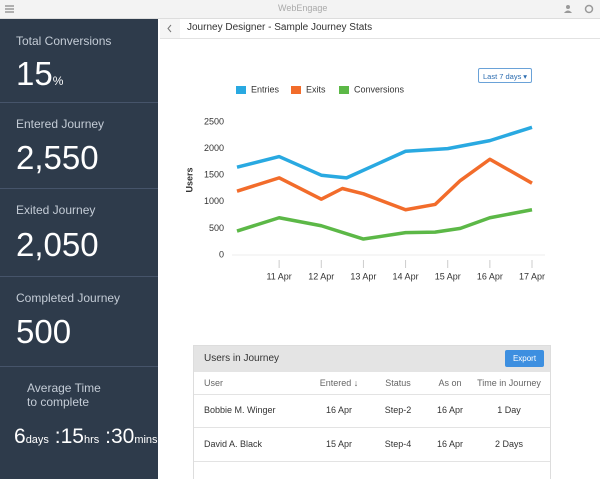 This screenshot has height=479, width=600. What do you see at coordinates (398, 444) in the screenshot?
I see `cell: Step-4` at bounding box center [398, 444].